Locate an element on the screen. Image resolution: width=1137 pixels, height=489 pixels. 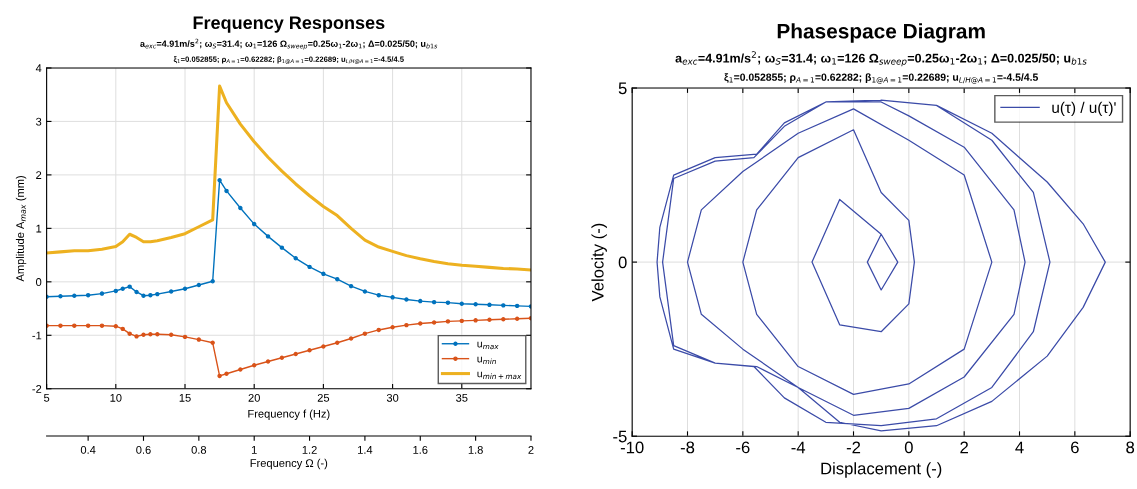
x-tick-label: 10 is located at coordinates (116, 397).